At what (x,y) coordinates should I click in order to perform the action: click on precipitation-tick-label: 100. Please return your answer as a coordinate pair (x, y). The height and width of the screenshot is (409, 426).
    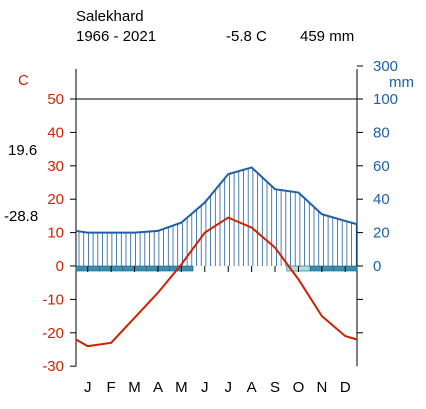
    Looking at the image, I should click on (385, 99).